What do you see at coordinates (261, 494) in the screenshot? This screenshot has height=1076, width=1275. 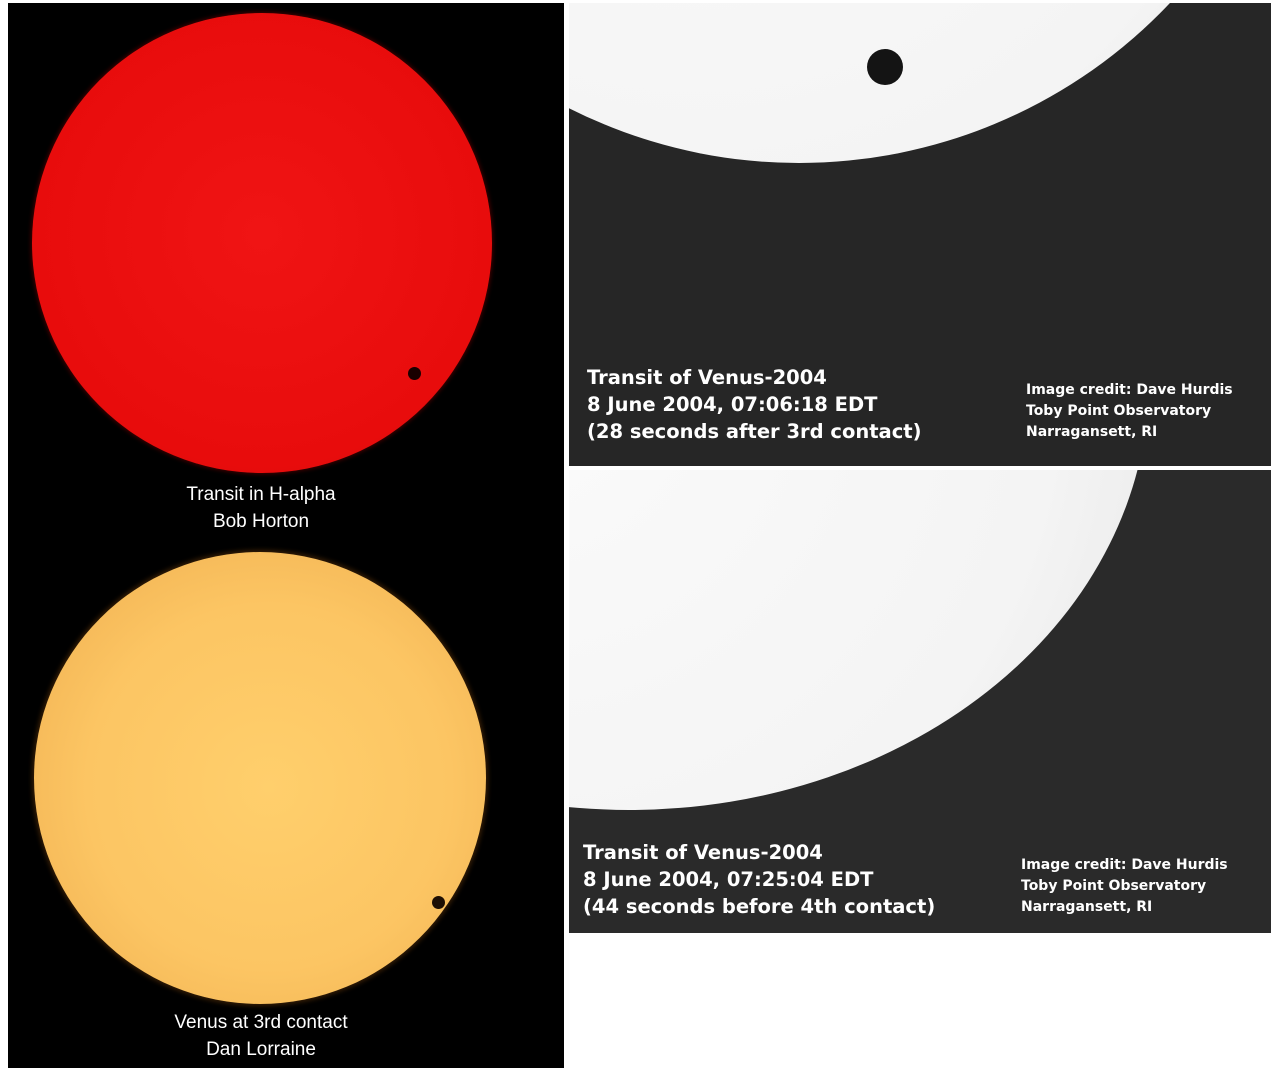 I see `caption-title: Transit in H-alpha` at bounding box center [261, 494].